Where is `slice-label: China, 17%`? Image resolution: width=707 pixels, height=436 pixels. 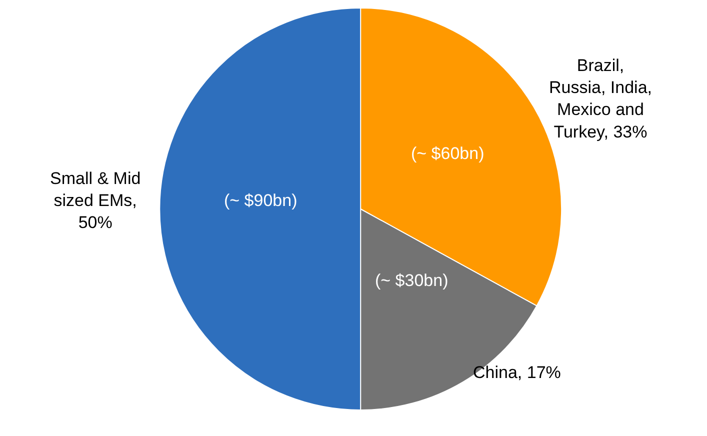
slice-label: China, 17% is located at coordinates (517, 372).